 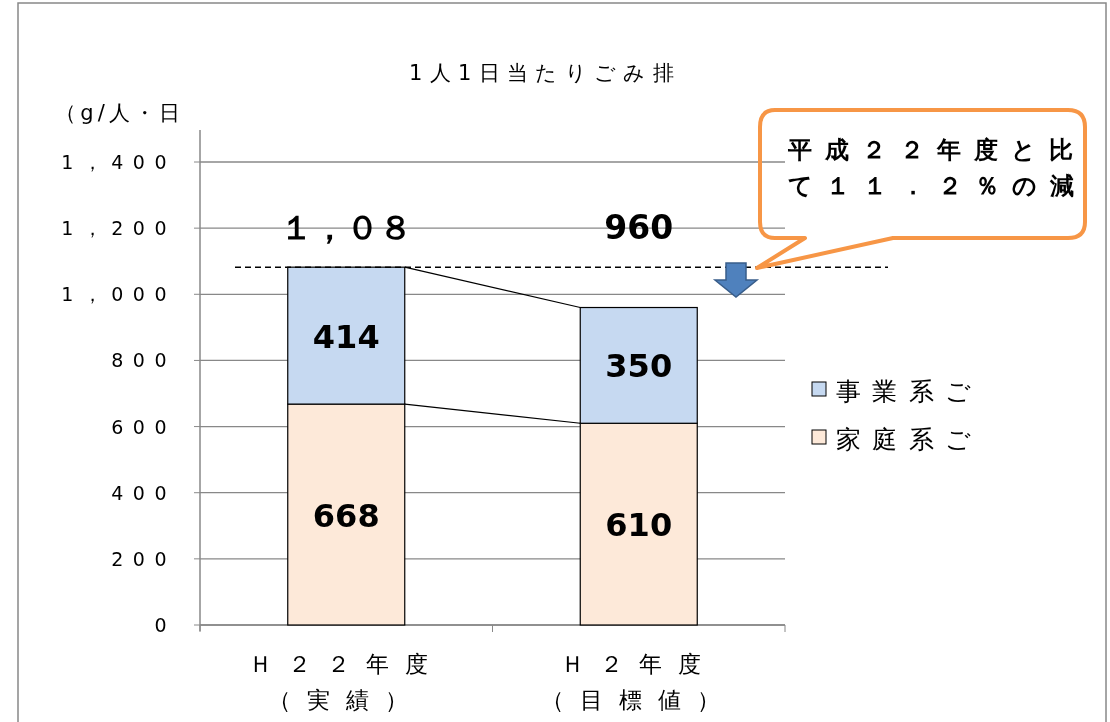 What do you see at coordinates (143, 558) in the screenshot?
I see `y-tick-label: 200` at bounding box center [143, 558].